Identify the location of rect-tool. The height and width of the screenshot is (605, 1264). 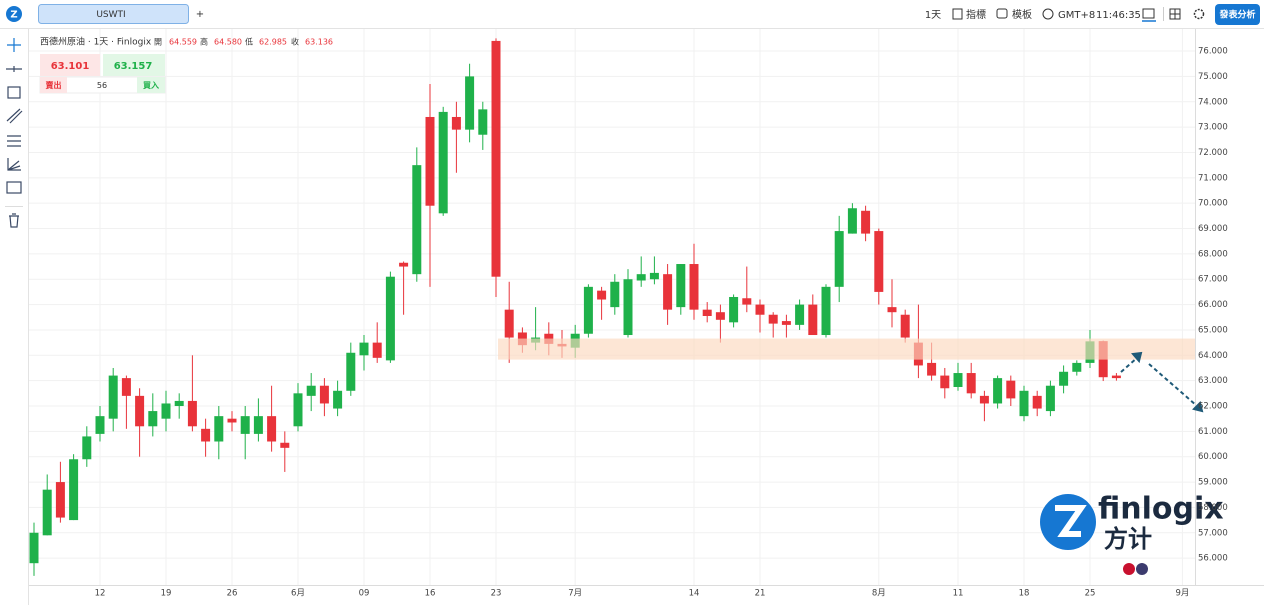
(14, 92).